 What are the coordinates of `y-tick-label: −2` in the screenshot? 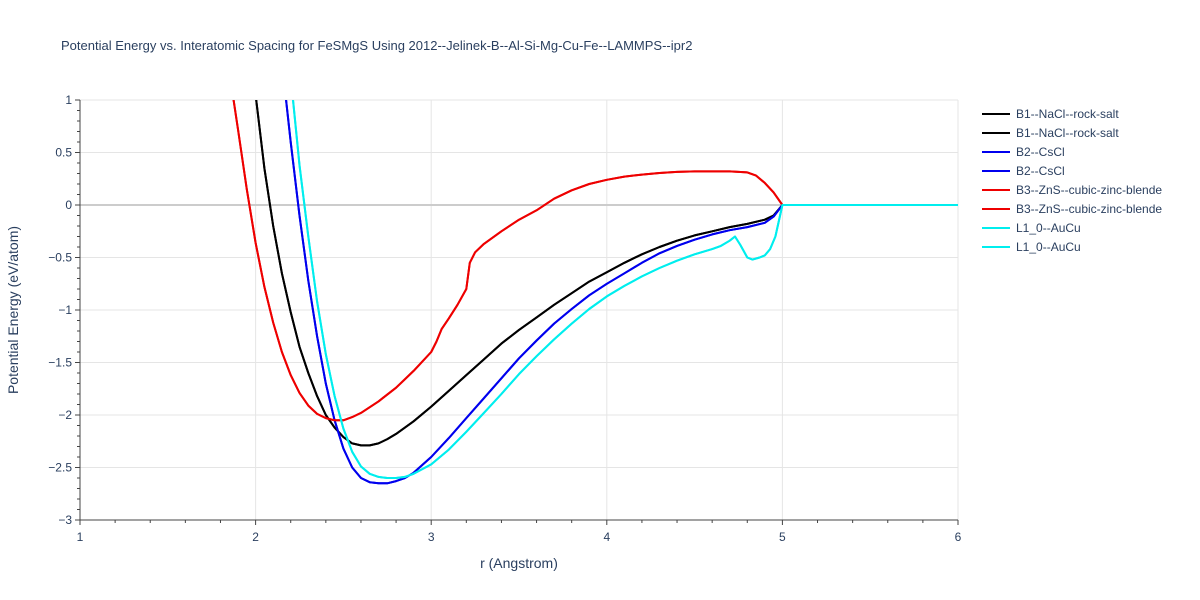 It's located at (65, 415).